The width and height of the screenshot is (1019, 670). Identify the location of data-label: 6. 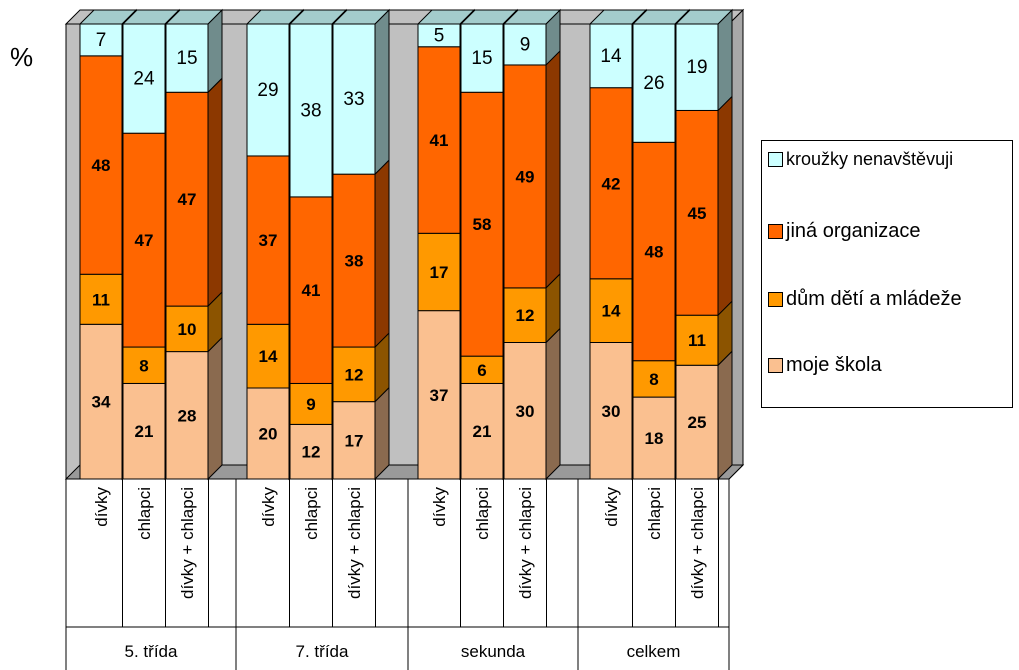
(481, 370).